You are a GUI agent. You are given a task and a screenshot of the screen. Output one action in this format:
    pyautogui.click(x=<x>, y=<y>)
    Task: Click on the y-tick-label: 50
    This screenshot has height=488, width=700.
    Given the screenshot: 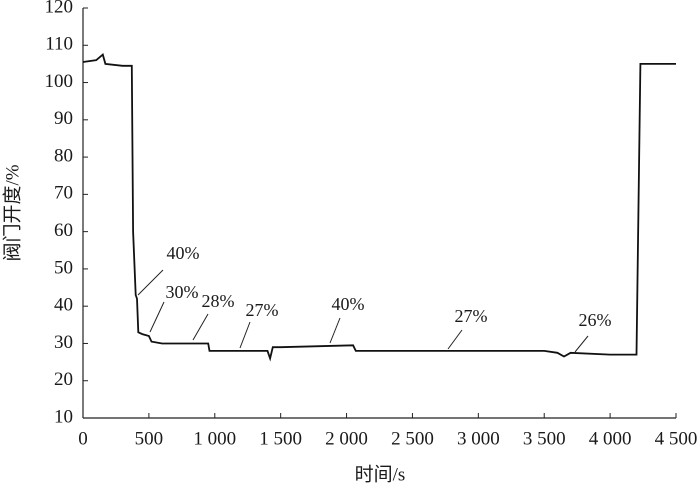 What is the action you would take?
    pyautogui.click(x=63, y=267)
    